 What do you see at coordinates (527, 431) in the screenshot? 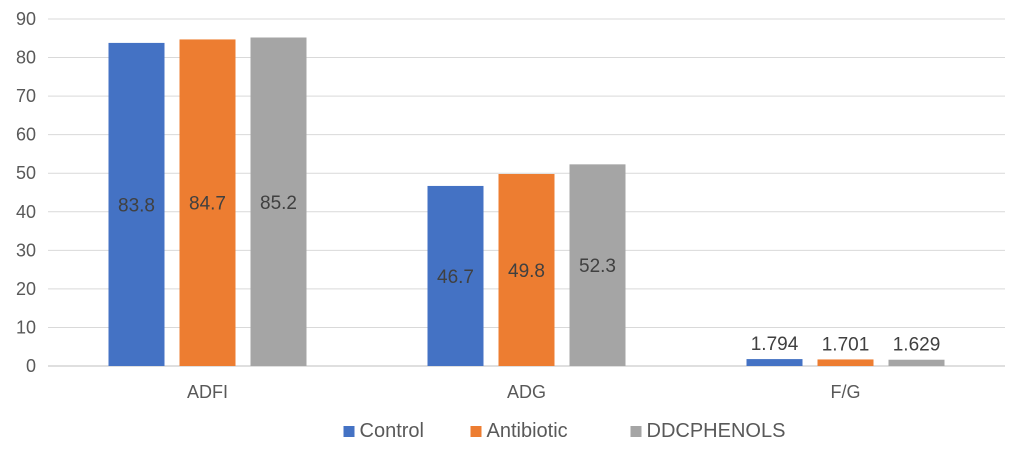
I see `legend-label: Antibiotic` at bounding box center [527, 431].